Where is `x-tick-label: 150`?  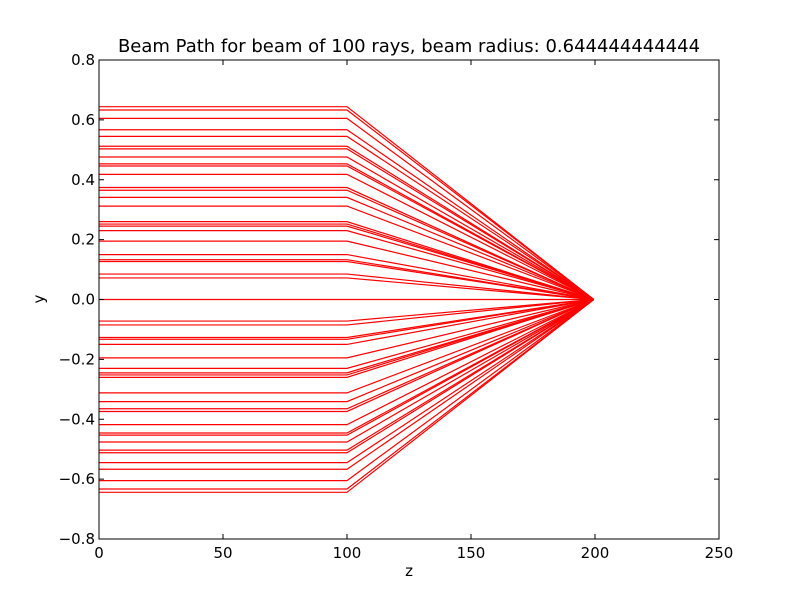
x-tick-label: 150 is located at coordinates (471, 553).